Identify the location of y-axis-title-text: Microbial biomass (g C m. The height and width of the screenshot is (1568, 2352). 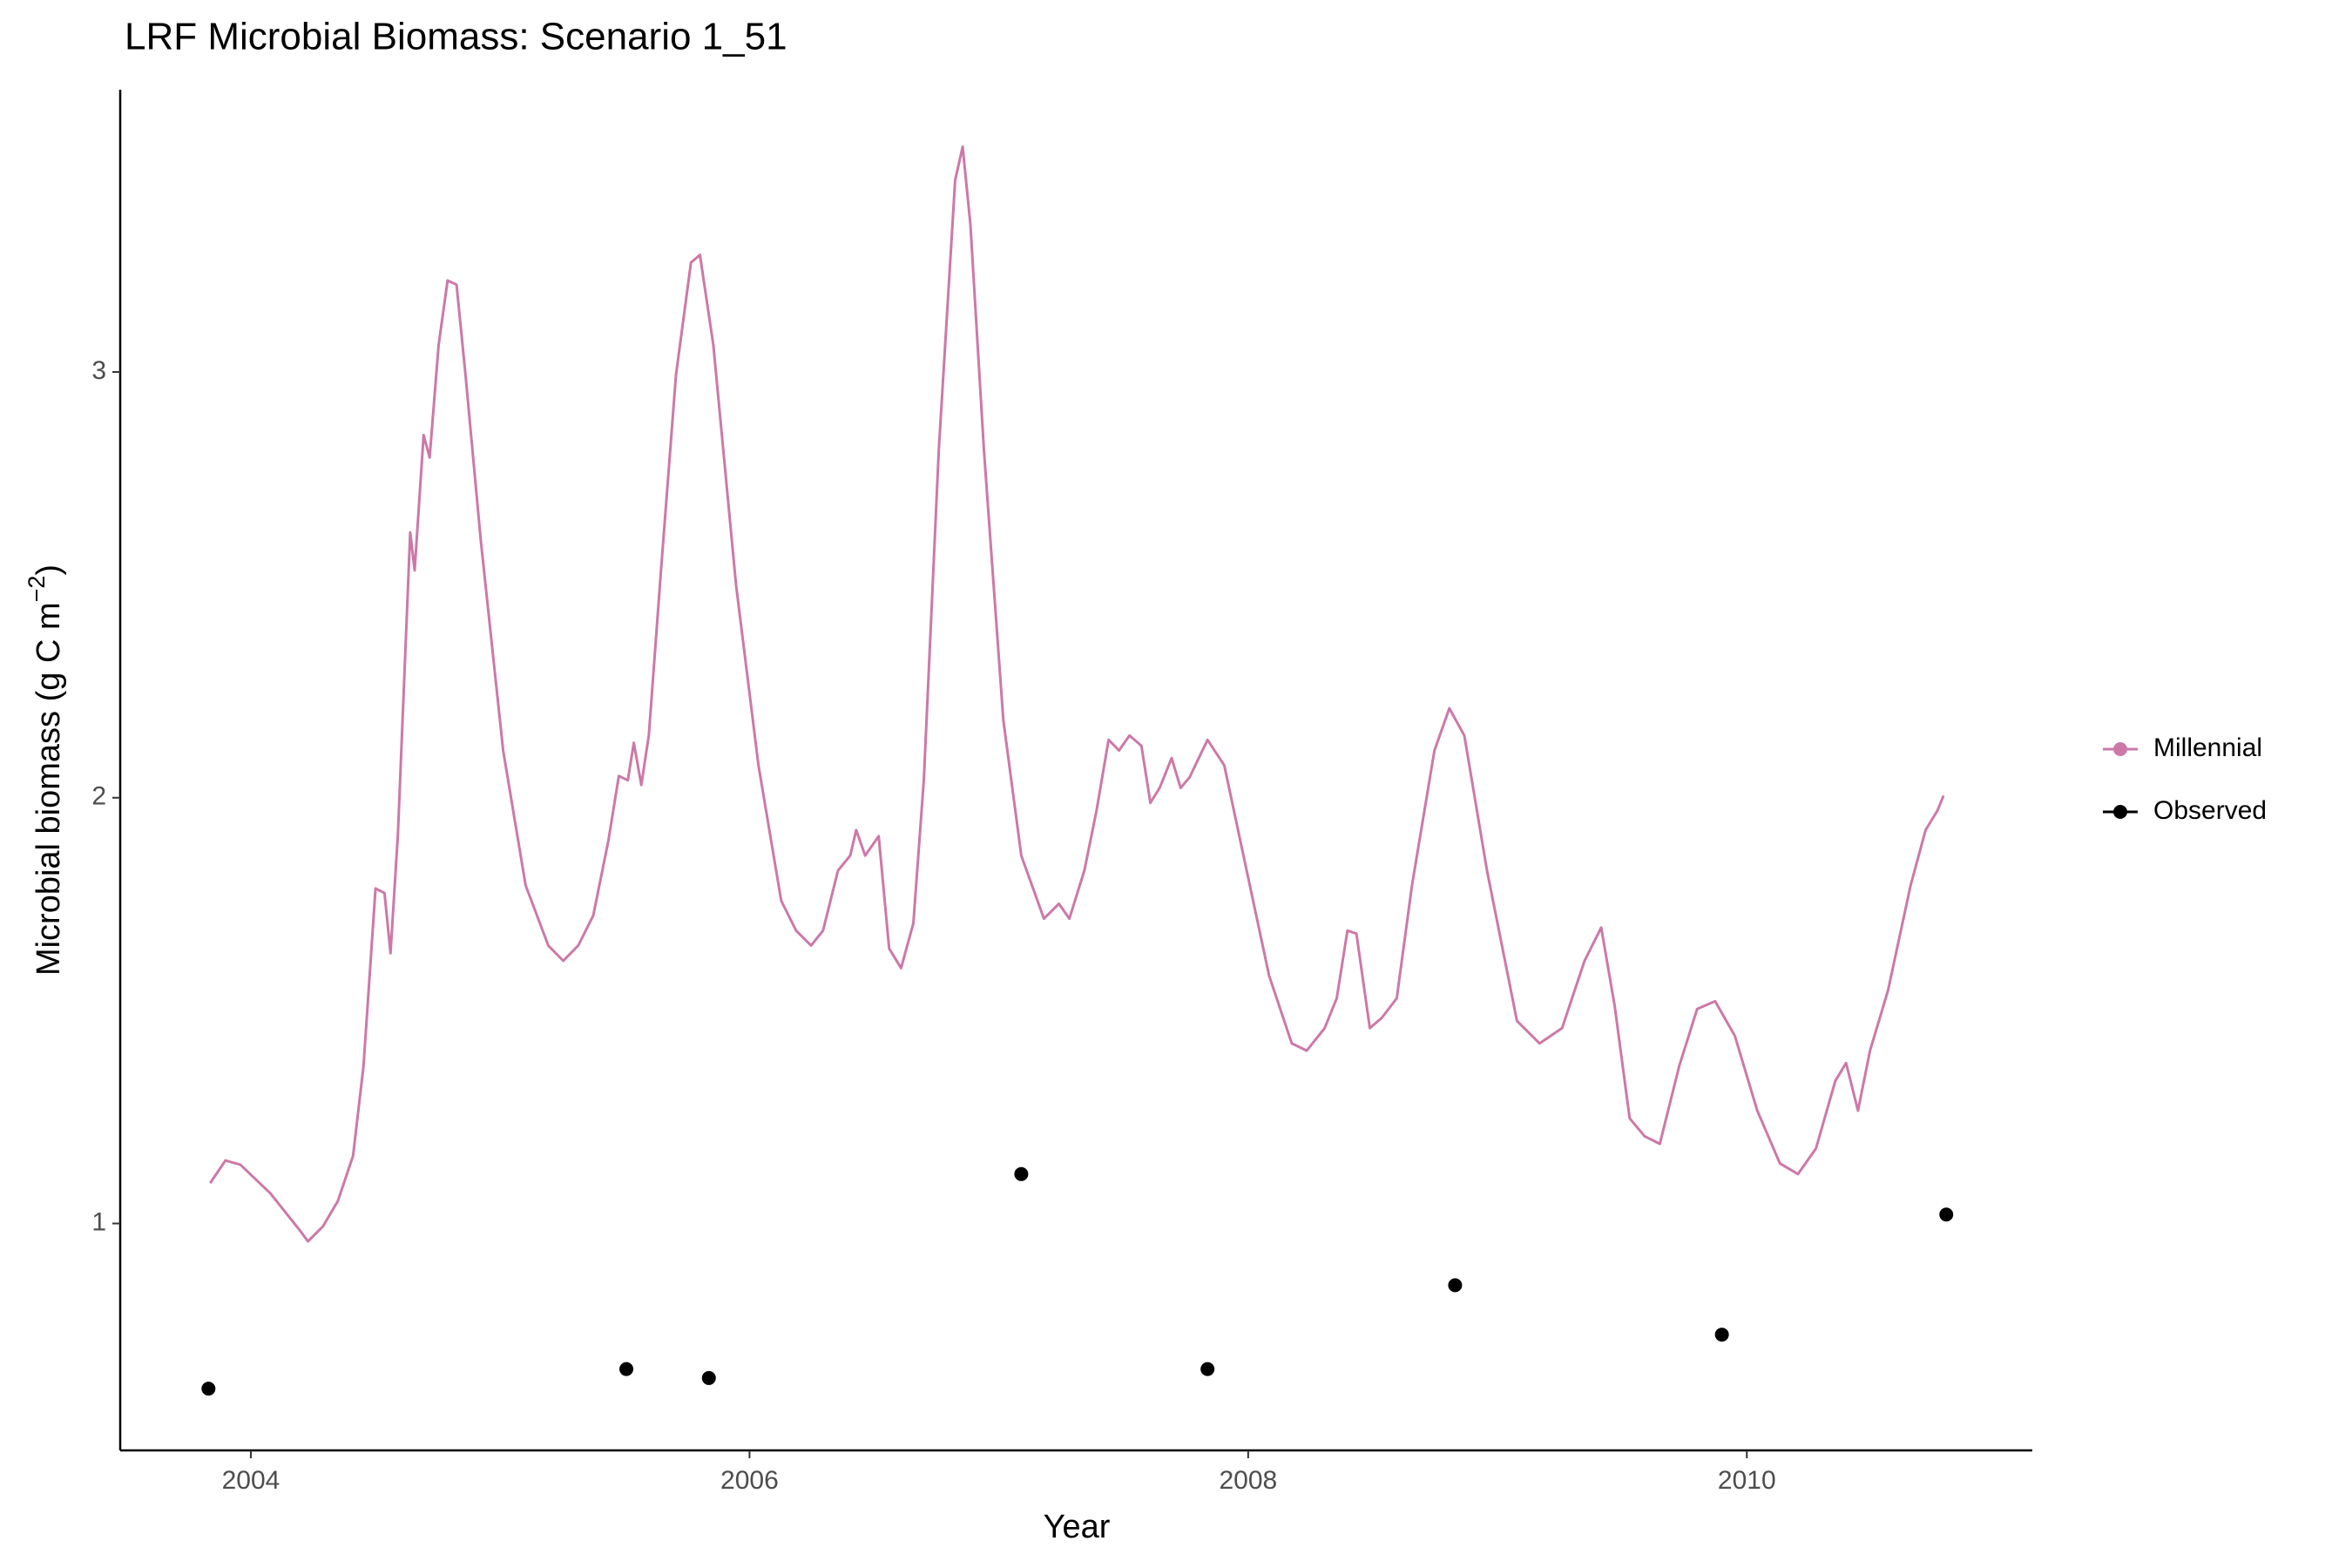
(48, 789).